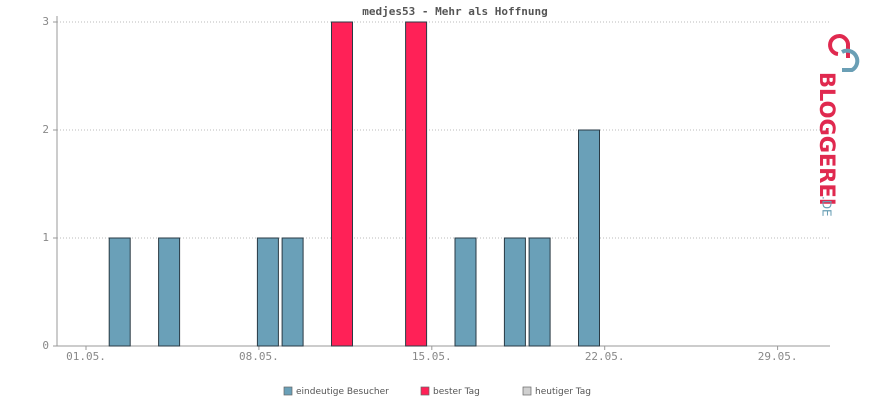 The width and height of the screenshot is (870, 400). Describe the element at coordinates (45, 129) in the screenshot. I see `y-tick-label: 2` at that location.